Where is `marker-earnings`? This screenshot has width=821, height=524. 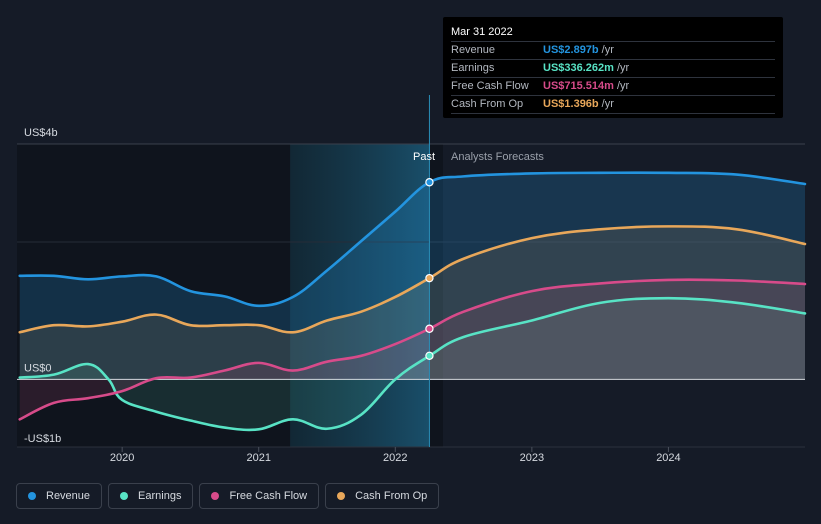
marker-earnings is located at coordinates (429, 356).